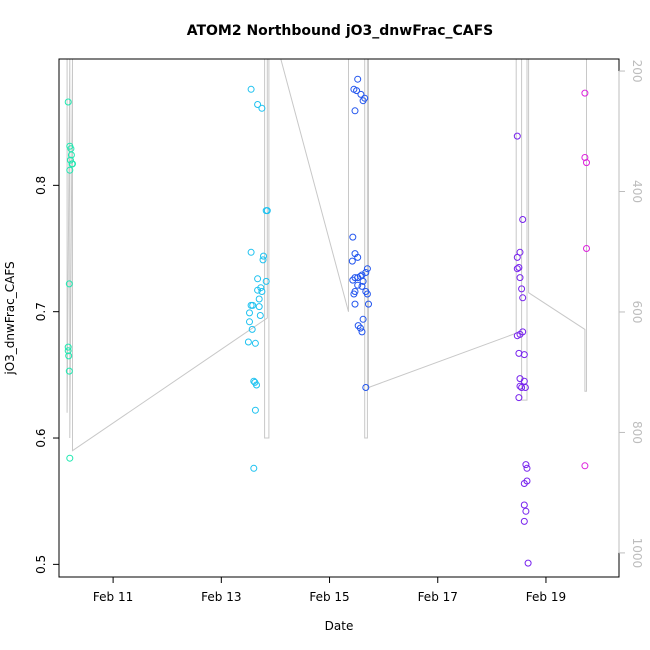  I want to click on y-axis: 0.5 0.6 0.7 0.8, so click(47, 375).